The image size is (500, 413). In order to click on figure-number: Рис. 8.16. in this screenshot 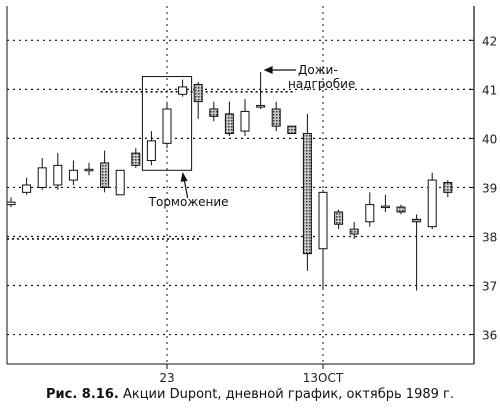, I will do `click(82, 394)`.